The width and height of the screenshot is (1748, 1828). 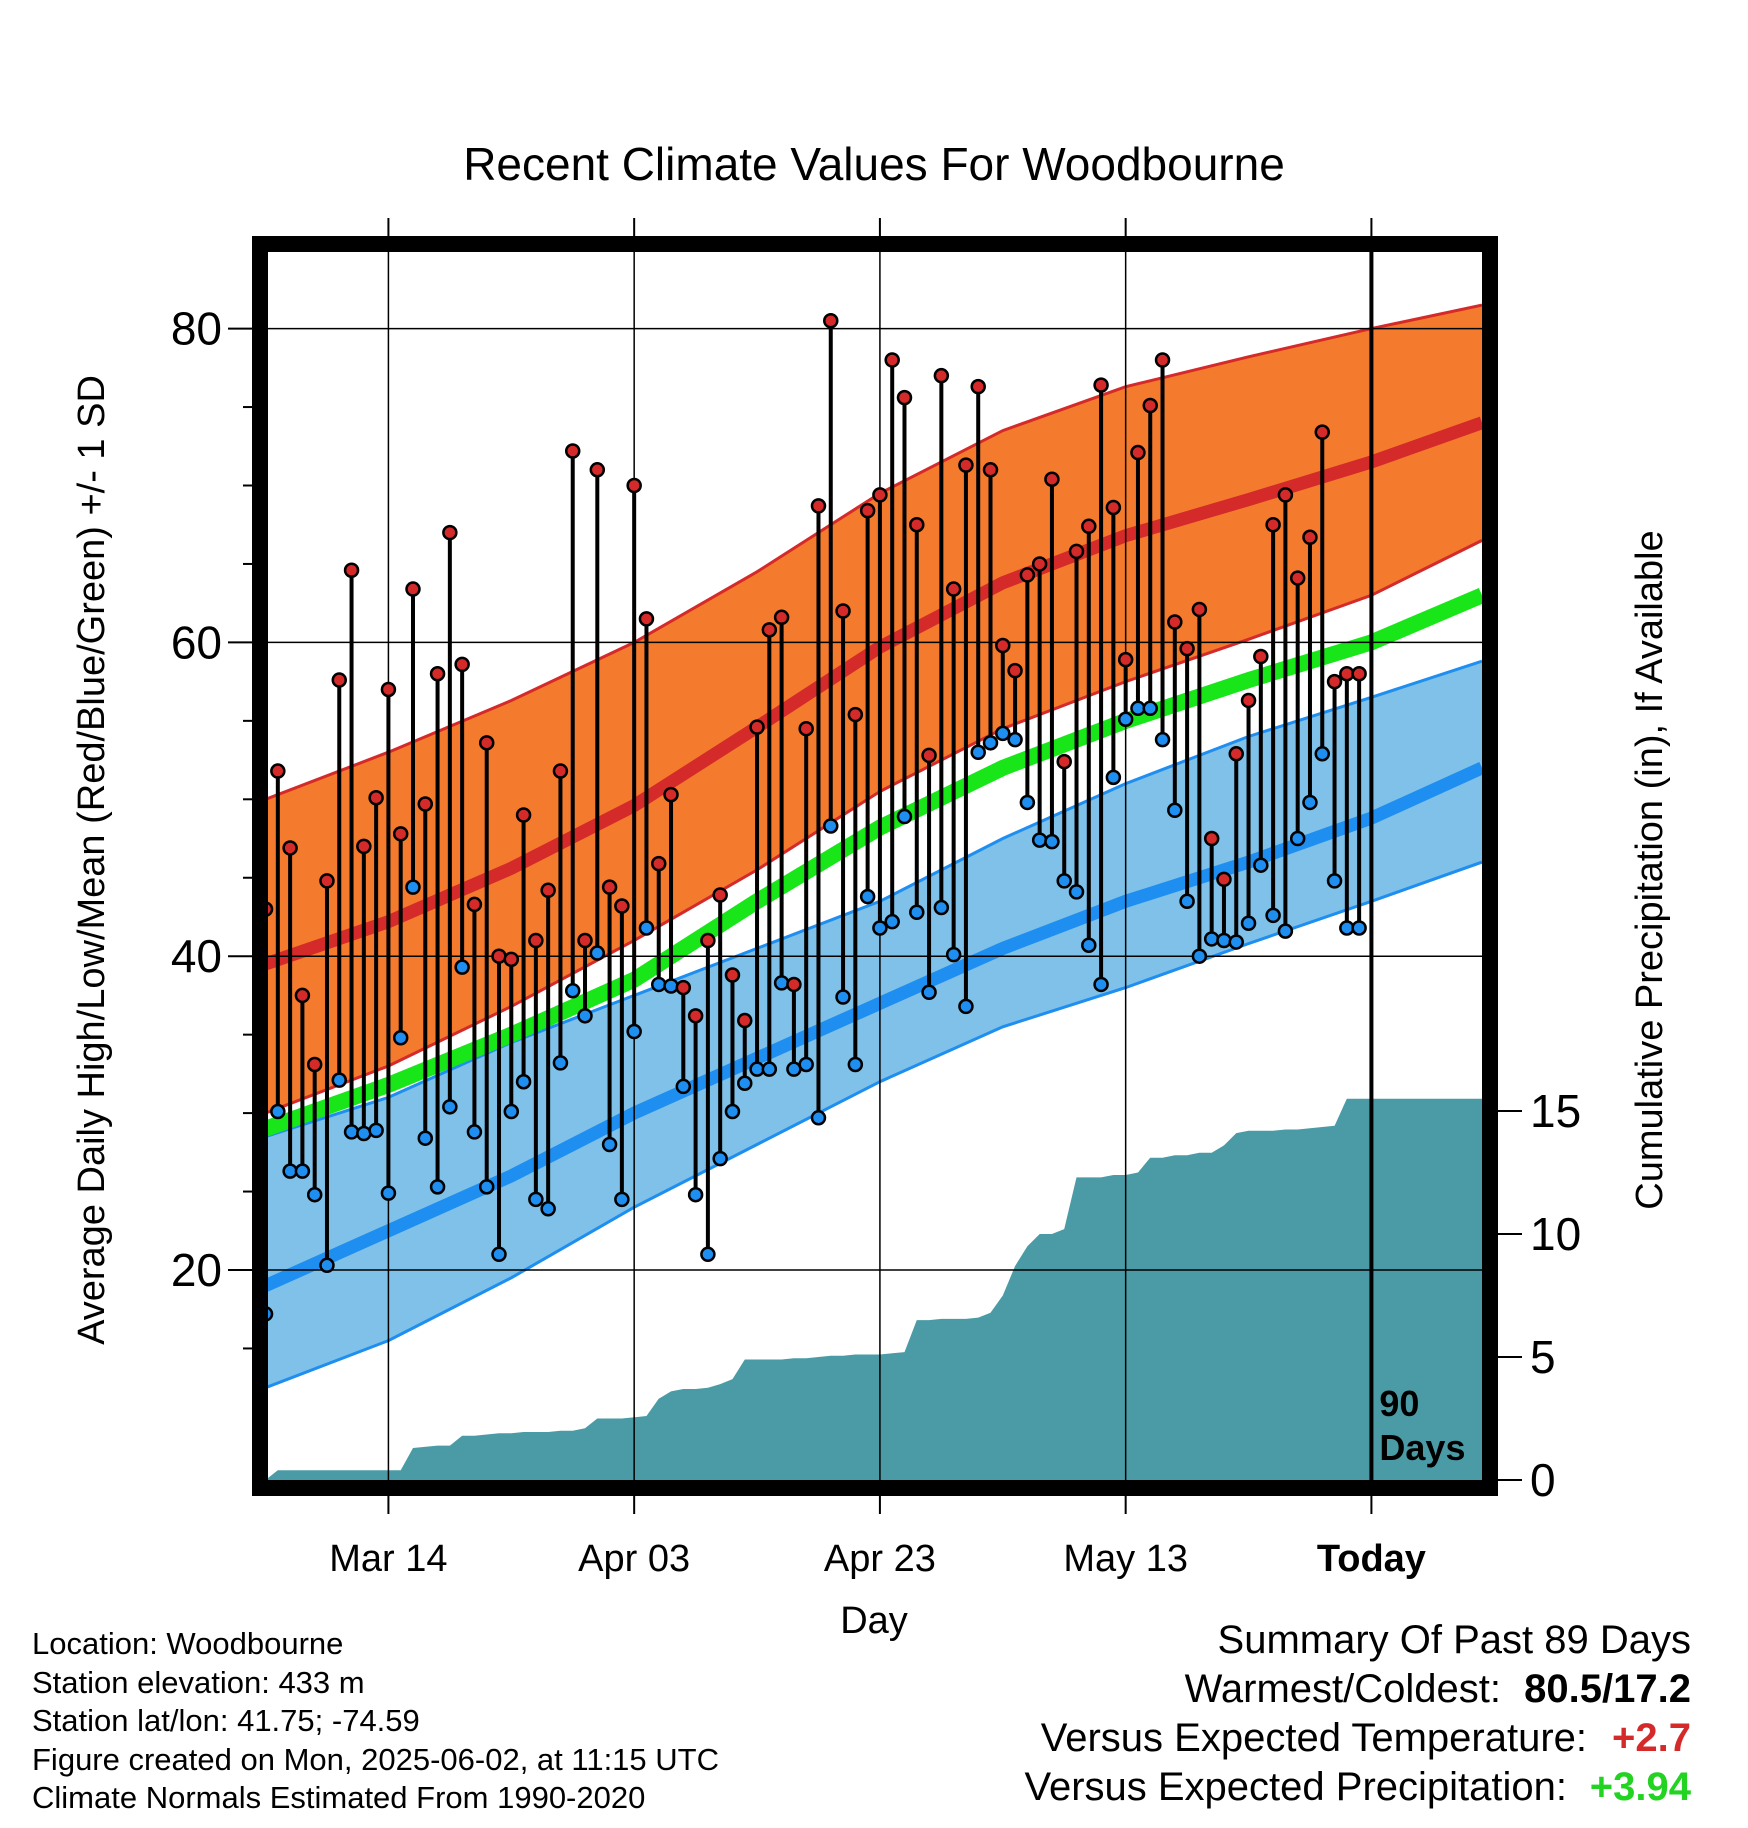 I want to click on x-tick-label: Today, so click(x=1371, y=1559).